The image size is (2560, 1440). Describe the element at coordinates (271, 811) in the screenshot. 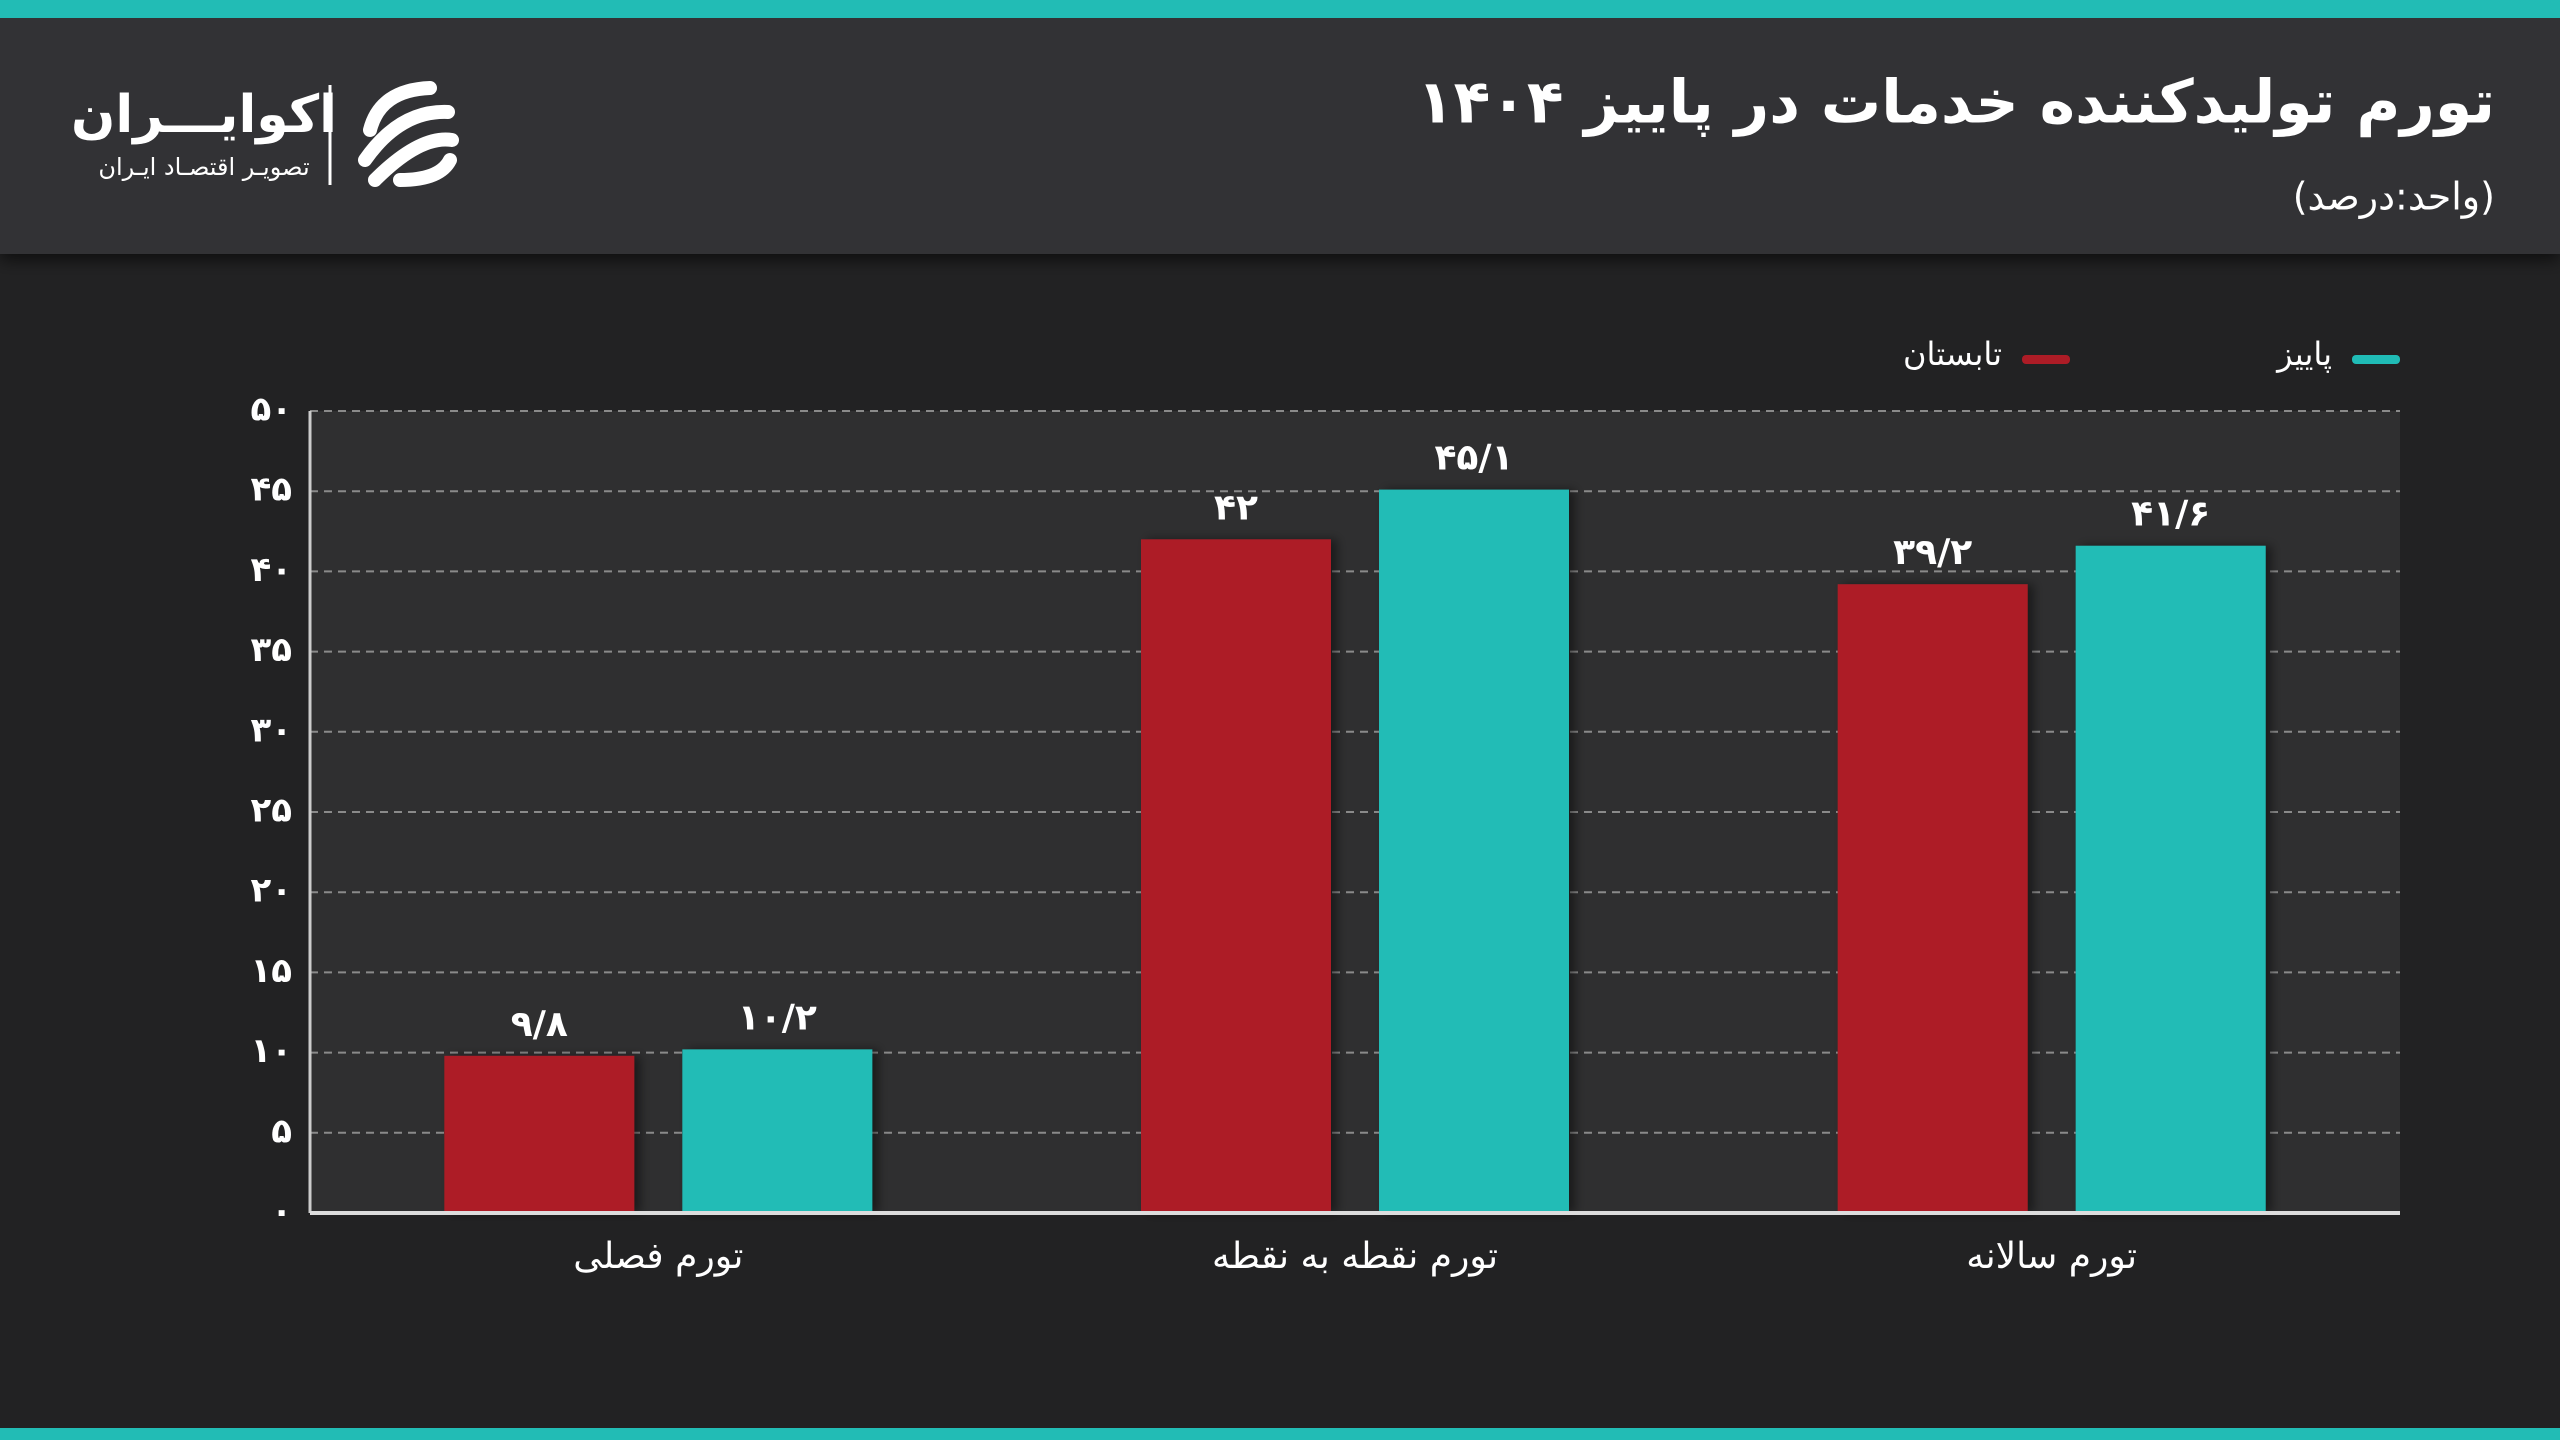

I see `y-tick-label: ۲۵` at that location.